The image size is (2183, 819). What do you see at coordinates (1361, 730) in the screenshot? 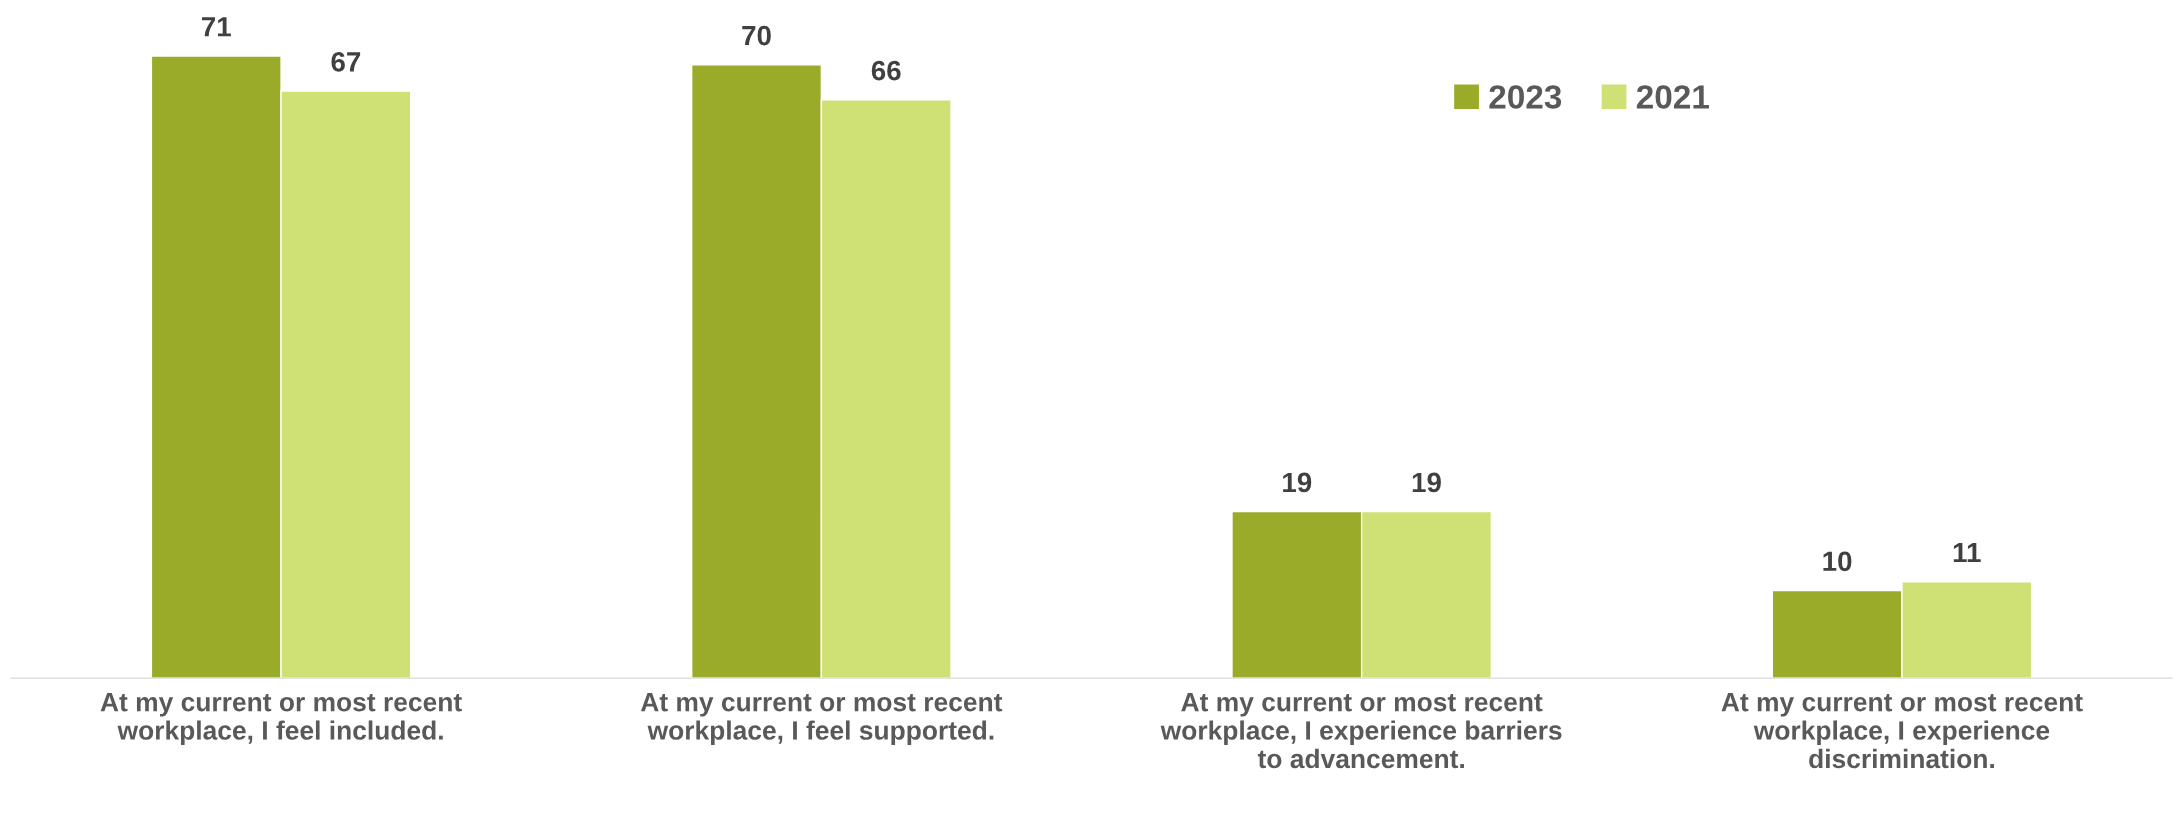
I see `x-tick-label: At my current or most recent workplace, I experience barriers to advancement.` at bounding box center [1361, 730].